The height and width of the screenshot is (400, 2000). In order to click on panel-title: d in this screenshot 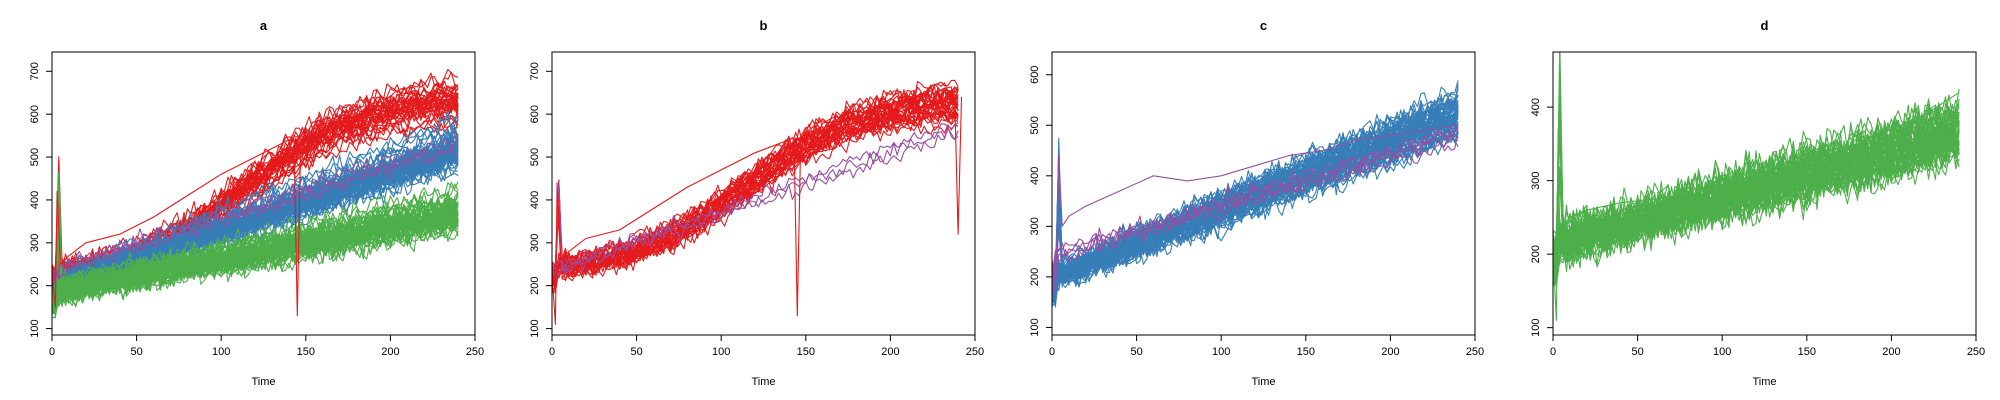, I will do `click(1765, 25)`.